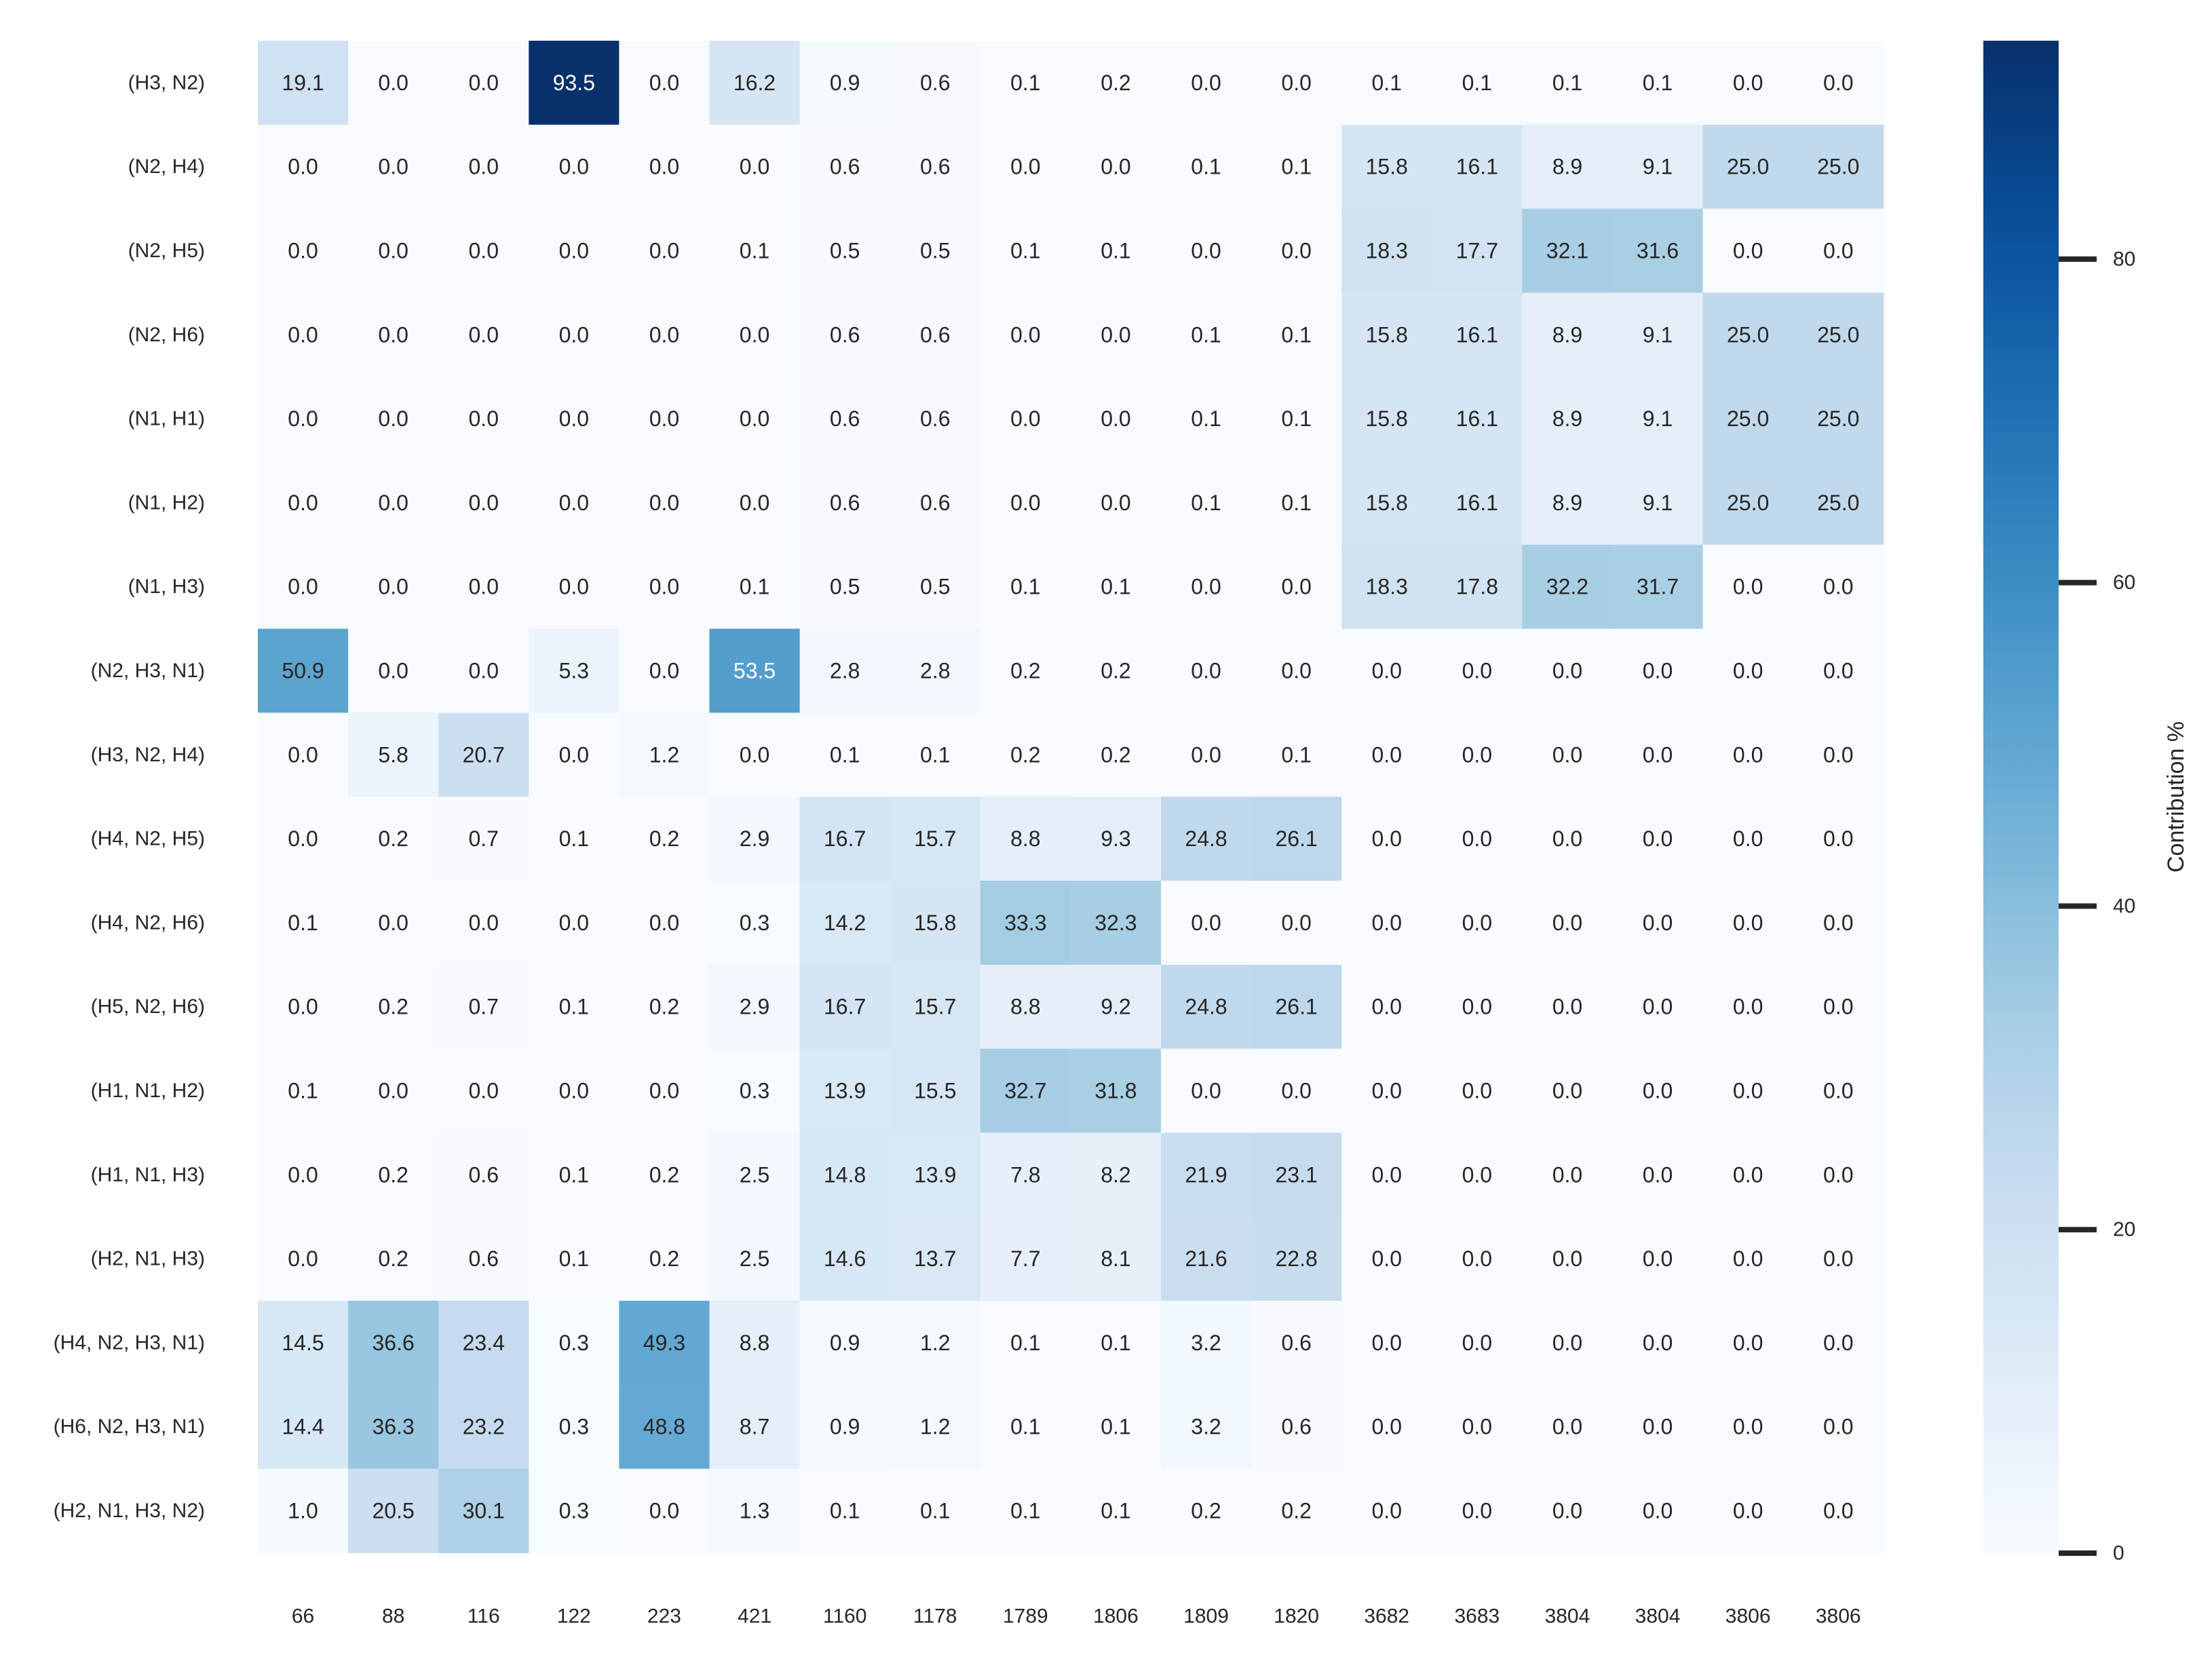  What do you see at coordinates (1748, 1616) in the screenshot?
I see `x-tick-label: 3806` at bounding box center [1748, 1616].